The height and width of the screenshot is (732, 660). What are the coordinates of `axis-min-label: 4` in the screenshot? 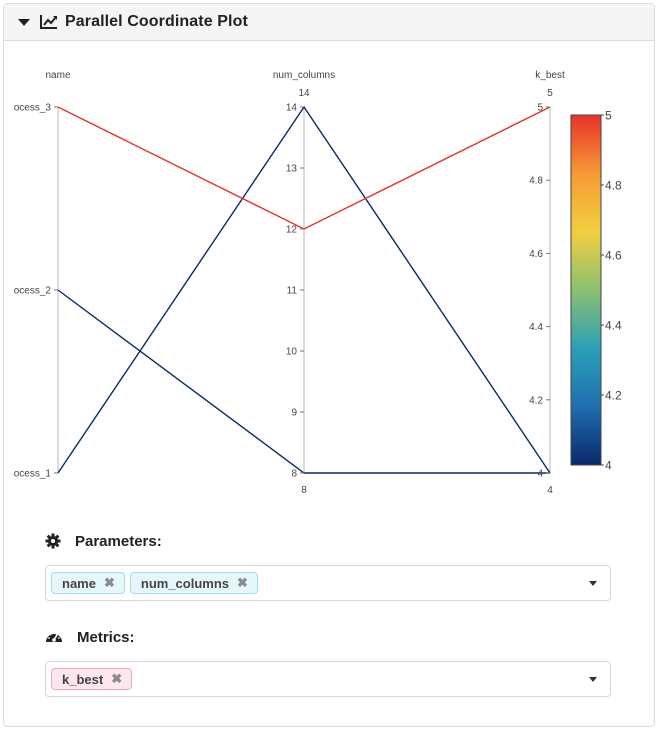 It's located at (550, 490).